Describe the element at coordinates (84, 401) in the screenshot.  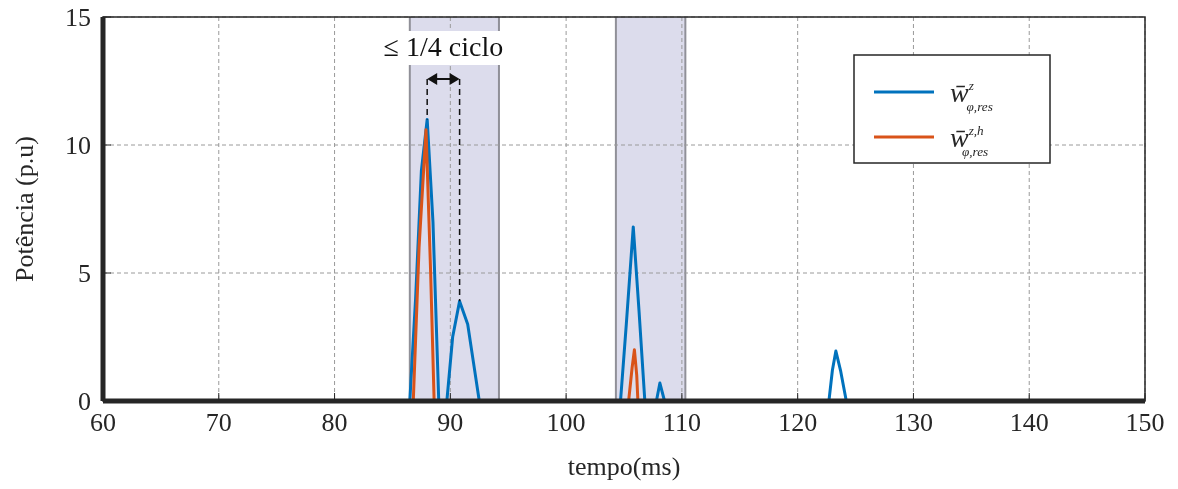
I see `y-tick-label: 0` at that location.